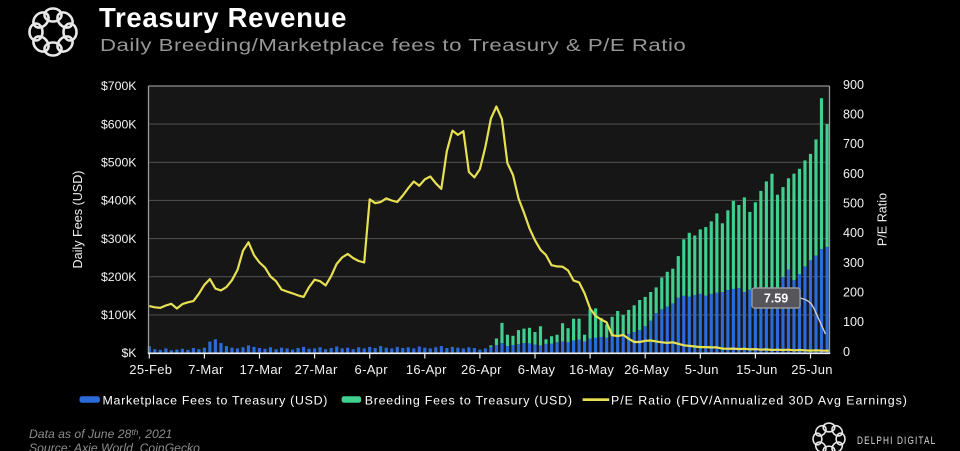  What do you see at coordinates (702, 369) in the screenshot?
I see `svg-text: 5-Jun` at bounding box center [702, 369].